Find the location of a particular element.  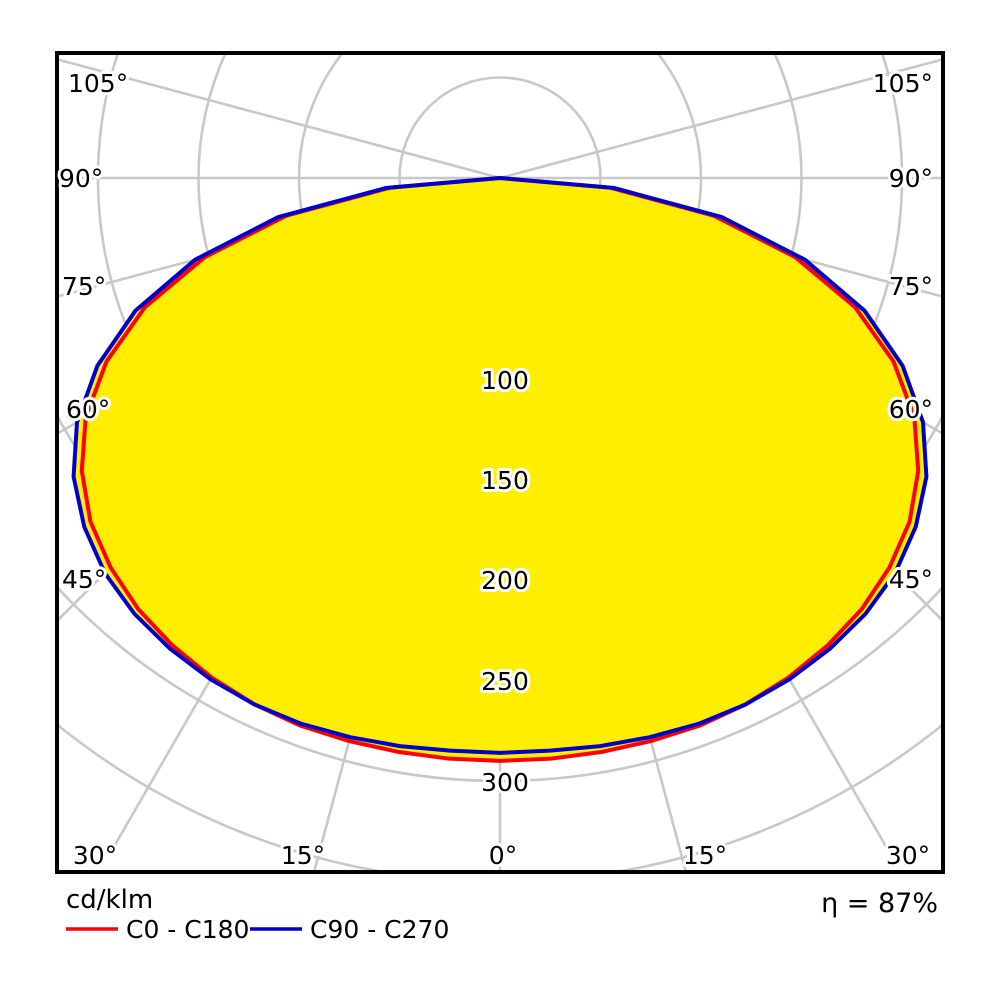

angle-label-left-75: 75° is located at coordinates (84, 286).